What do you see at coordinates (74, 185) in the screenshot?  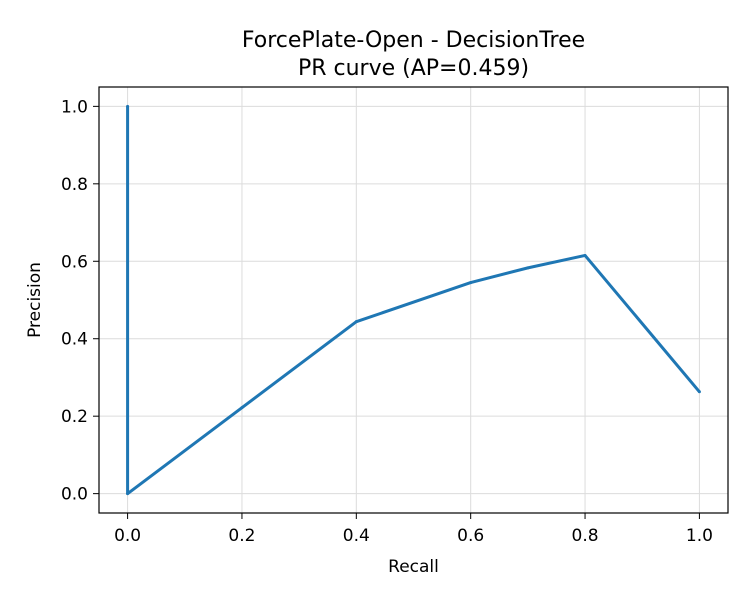 I see `y-tick-label: 0.8` at bounding box center [74, 185].